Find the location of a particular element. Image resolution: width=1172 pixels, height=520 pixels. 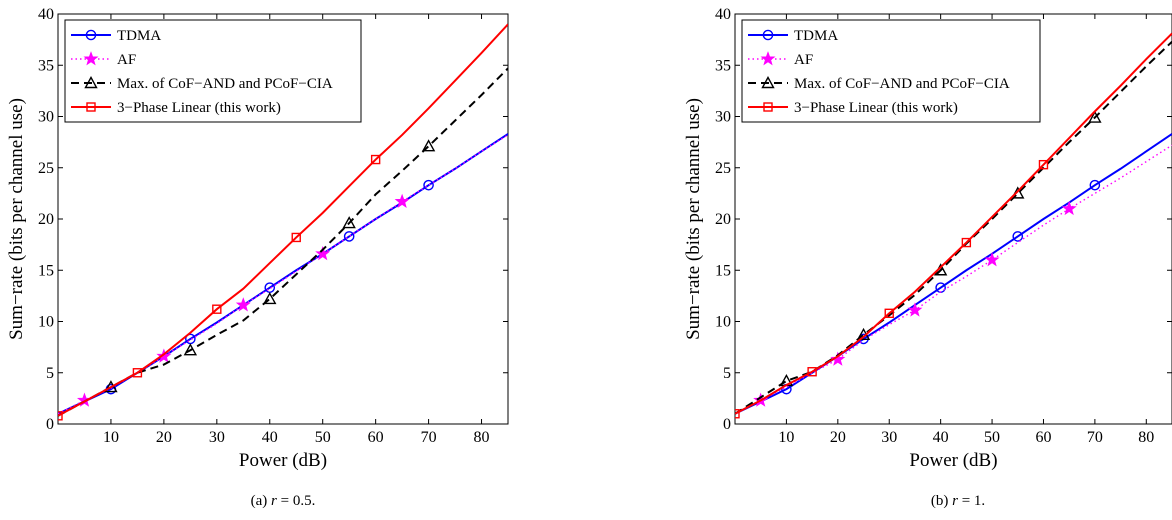

caption-value: = 0.5. is located at coordinates (296, 501).